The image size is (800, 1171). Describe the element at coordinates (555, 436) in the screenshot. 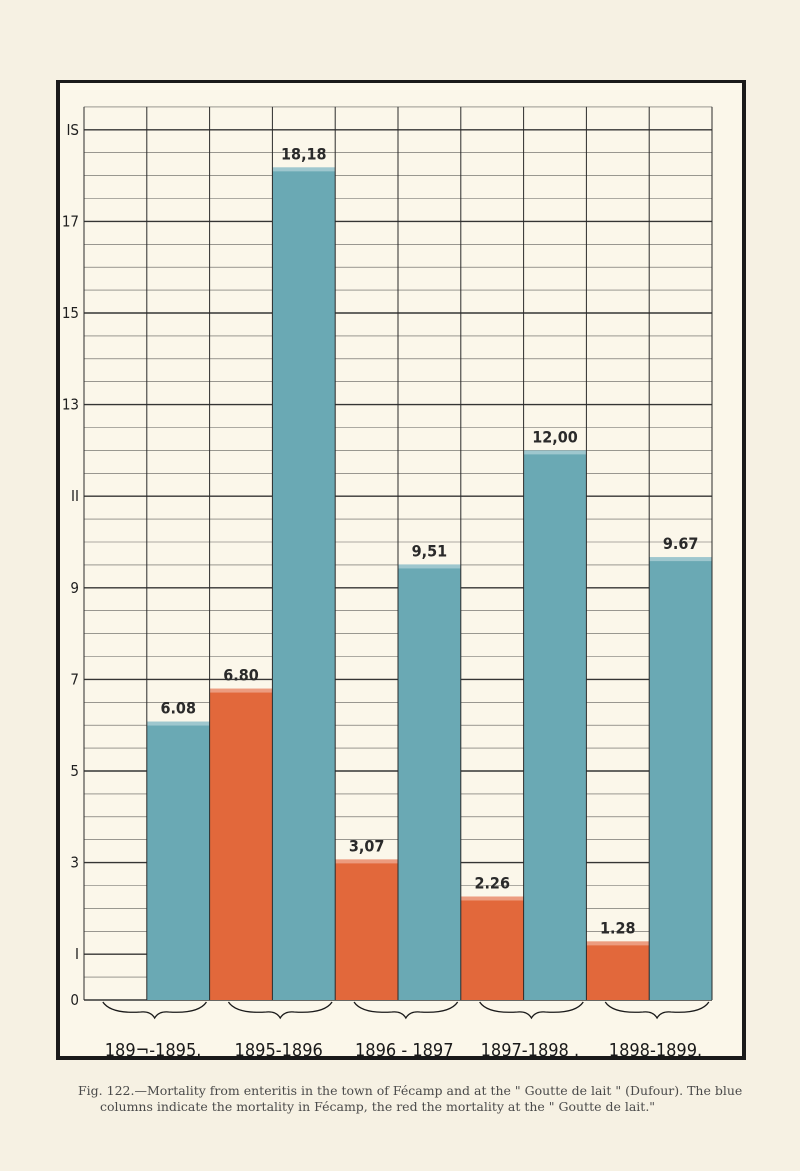

I see `data-label-fecamp-4: 12,00` at that location.